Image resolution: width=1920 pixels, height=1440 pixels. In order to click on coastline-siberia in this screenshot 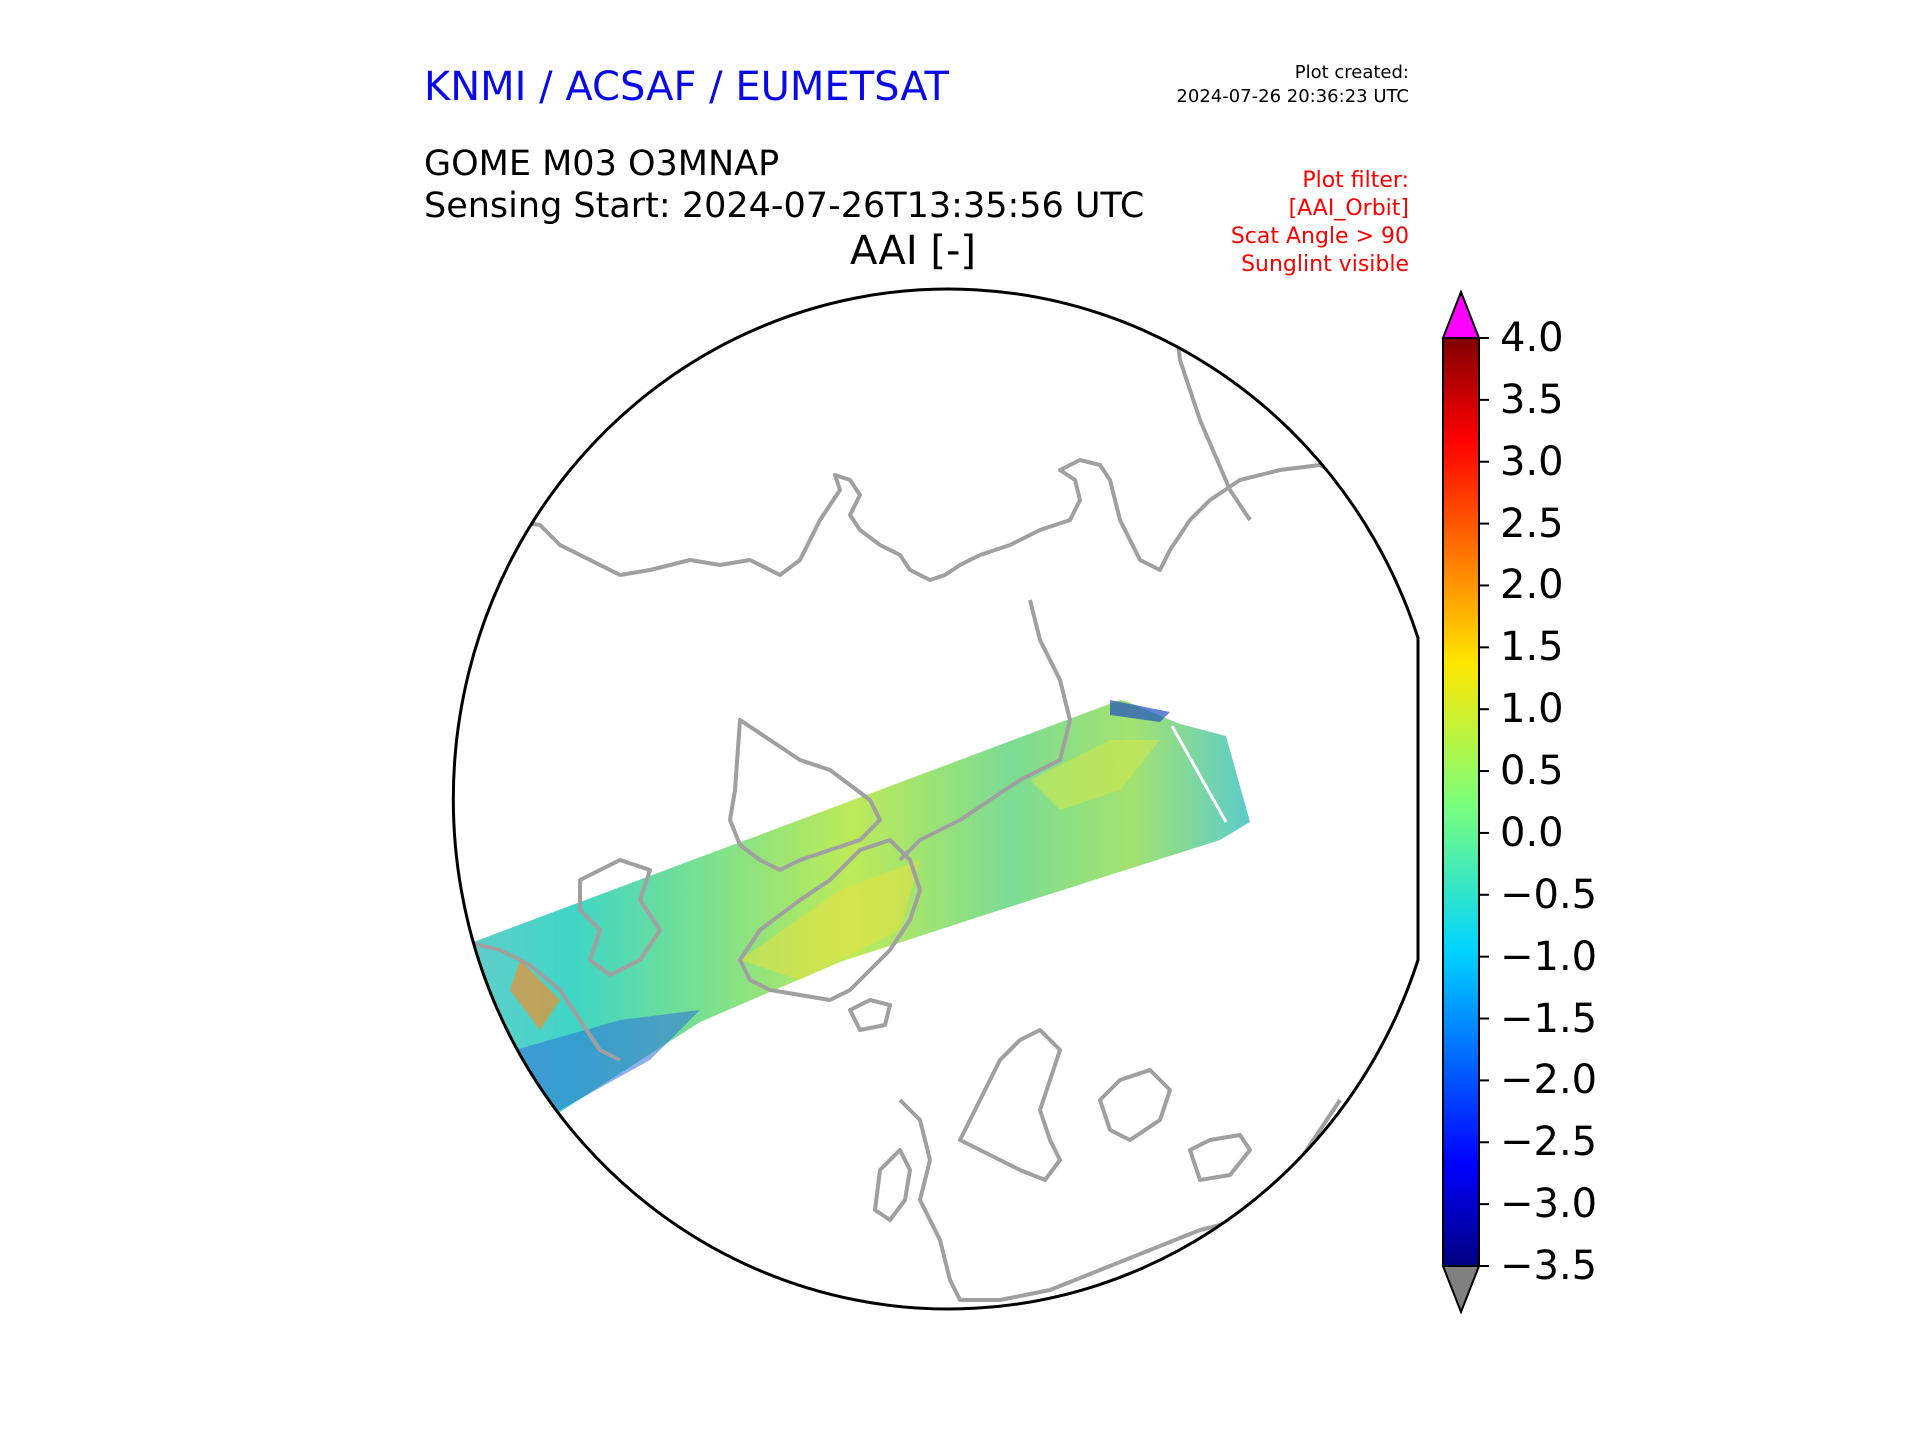, I will do `click(938, 520)`.